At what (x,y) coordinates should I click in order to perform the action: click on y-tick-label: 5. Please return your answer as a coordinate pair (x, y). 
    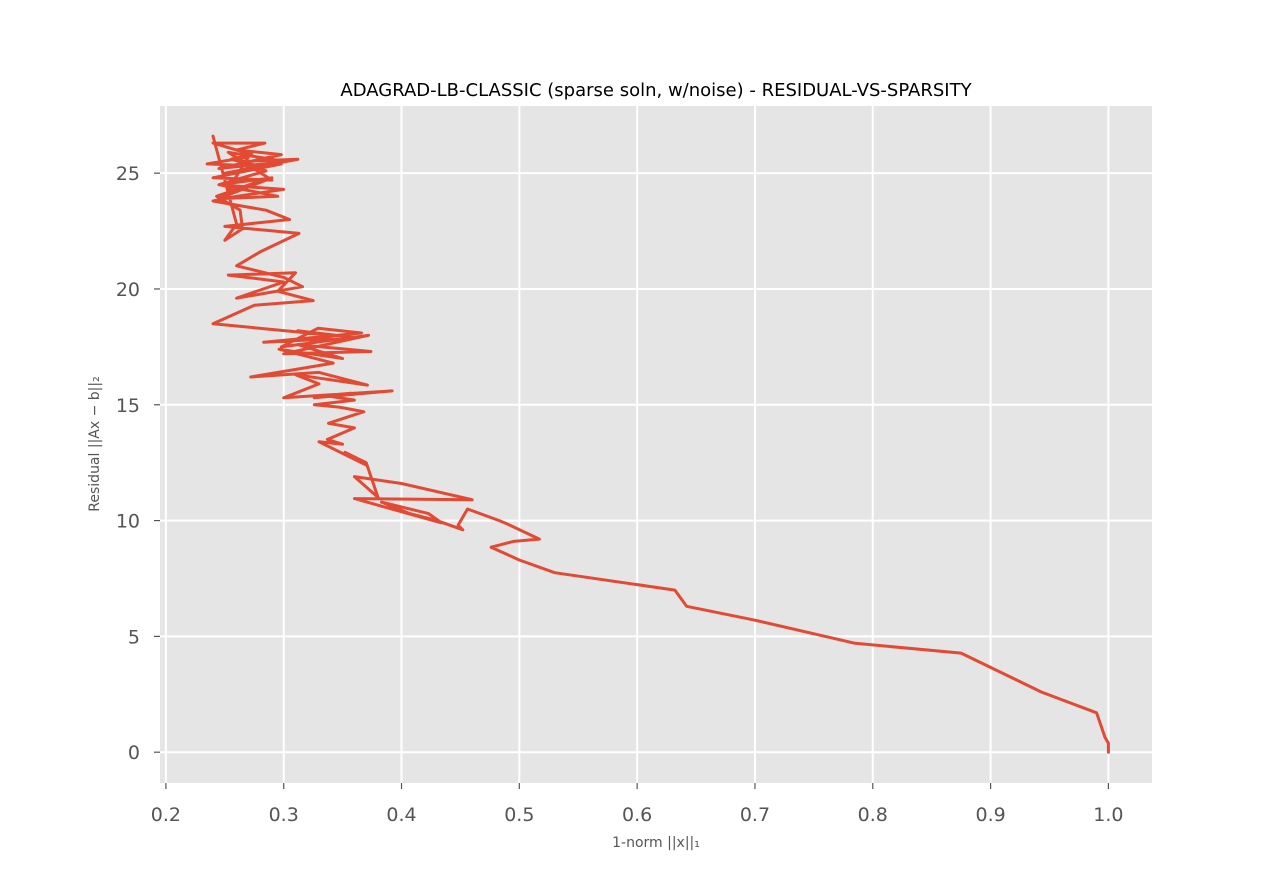
    Looking at the image, I should click on (134, 637).